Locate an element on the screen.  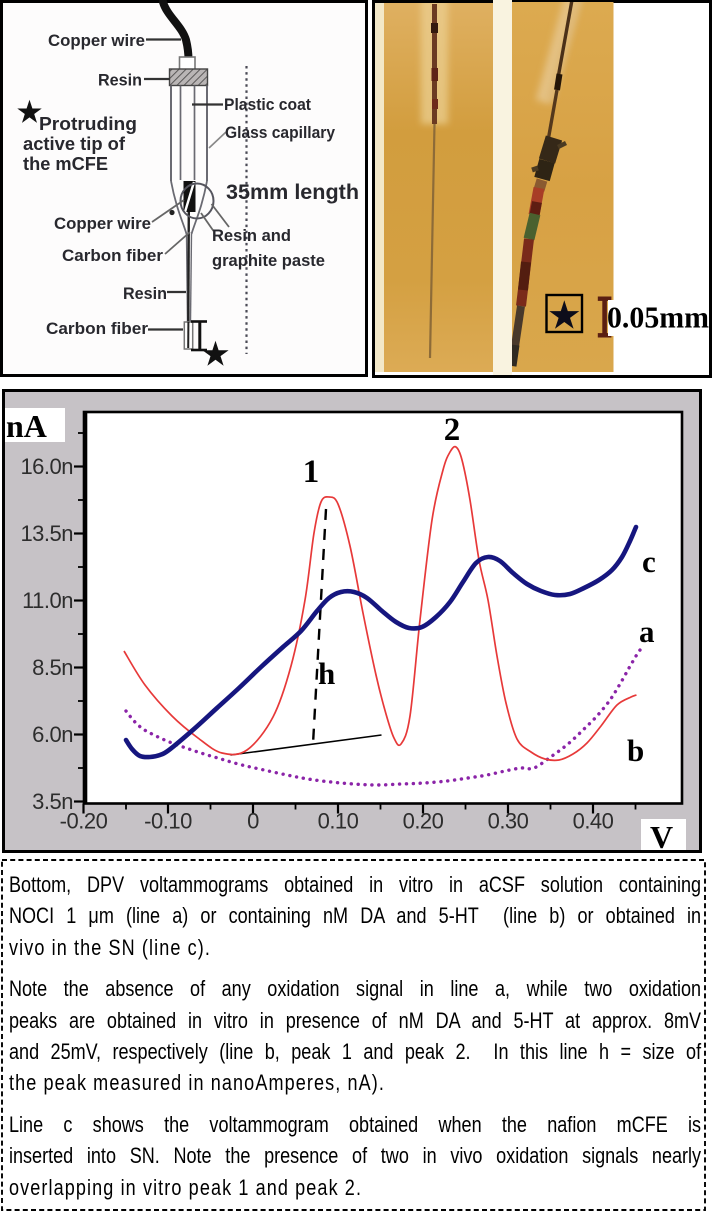
svg-text: Plastic coat is located at coordinates (267, 105).